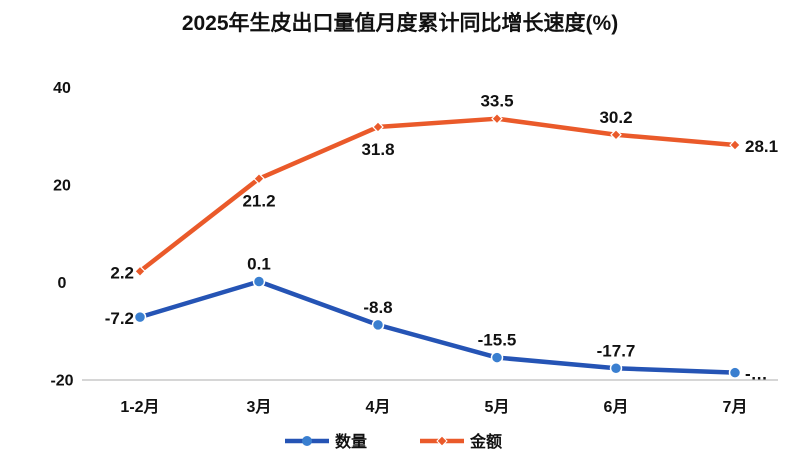 Image resolution: width=800 pixels, height=467 pixels. What do you see at coordinates (496, 101) in the screenshot?
I see `data-label: 33.5` at bounding box center [496, 101].